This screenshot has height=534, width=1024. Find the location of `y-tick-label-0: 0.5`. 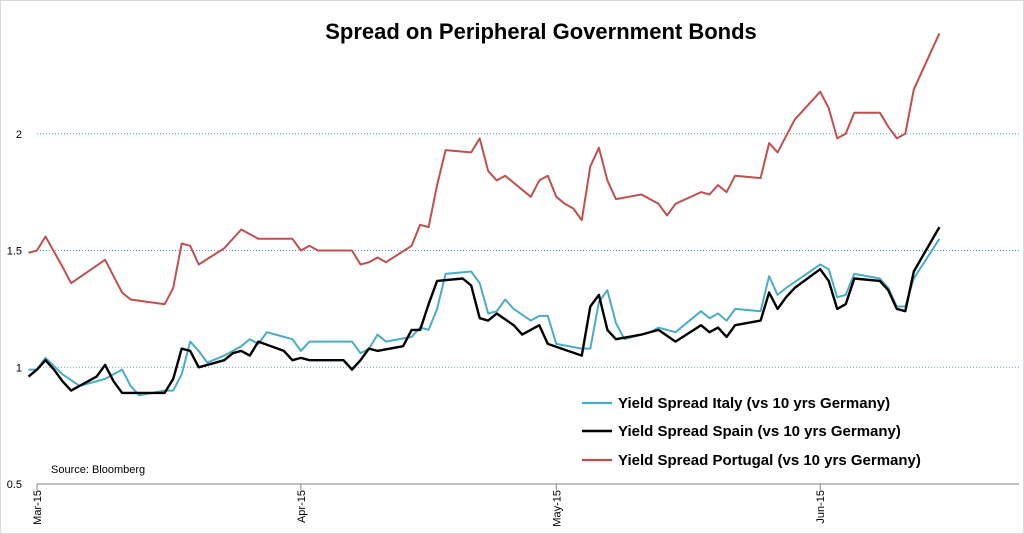

y-tick-label-0: 0.5 is located at coordinates (14, 485).